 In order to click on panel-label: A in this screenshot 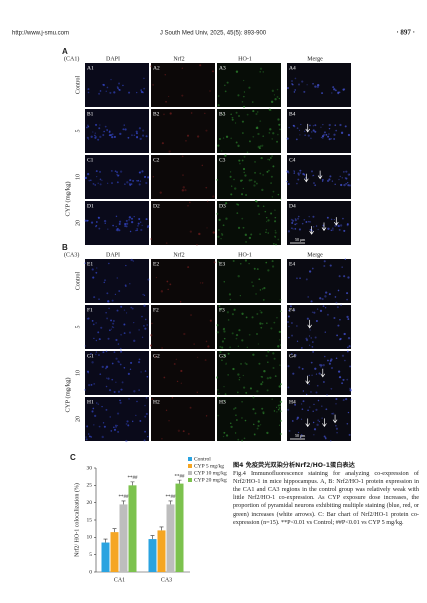, I will do `click(65, 51)`.